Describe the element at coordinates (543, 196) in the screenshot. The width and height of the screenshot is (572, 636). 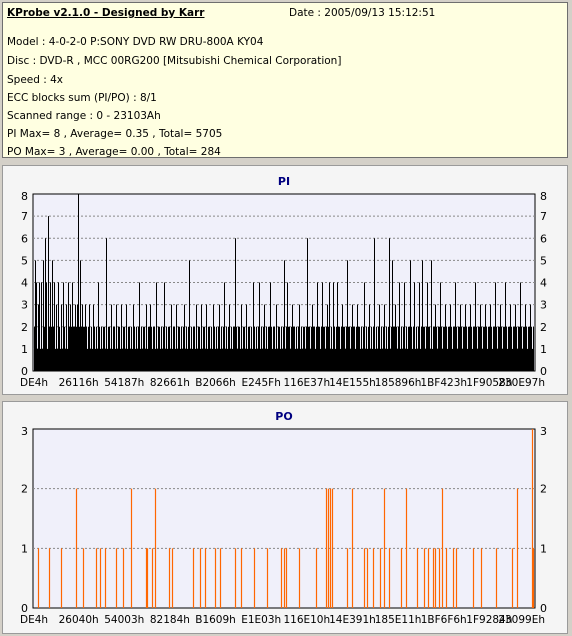
I see `y-tick-label-right: 8` at that location.